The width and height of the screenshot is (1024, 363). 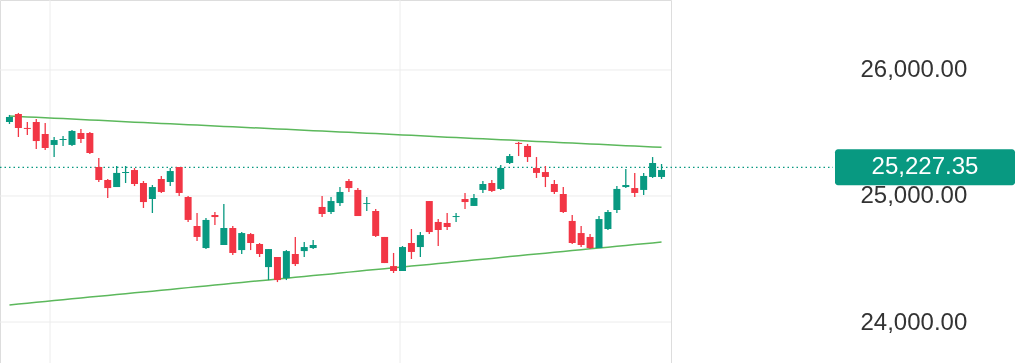 I want to click on y-tick-label: 26,000.00, so click(x=914, y=69).